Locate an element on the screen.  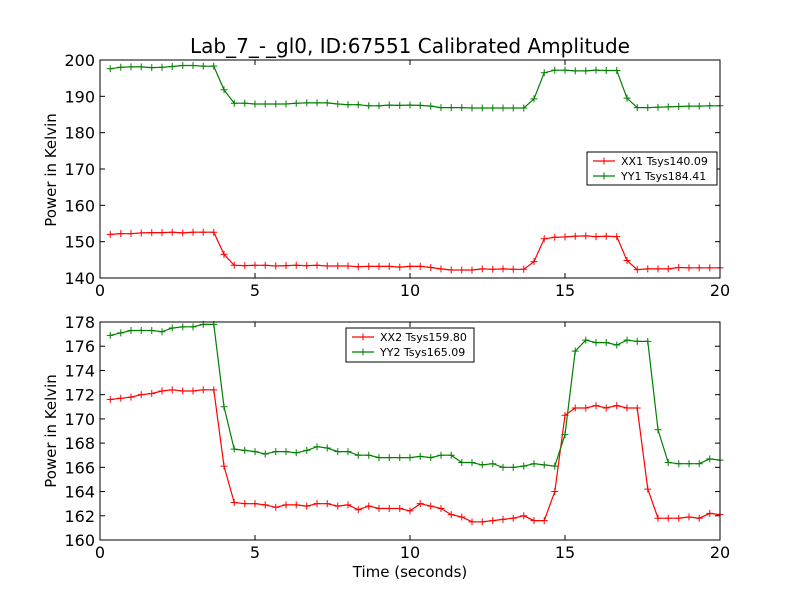
top-legend: XX1 Tsys140.09 YY1 Tsys184.41 is located at coordinates (652, 168).